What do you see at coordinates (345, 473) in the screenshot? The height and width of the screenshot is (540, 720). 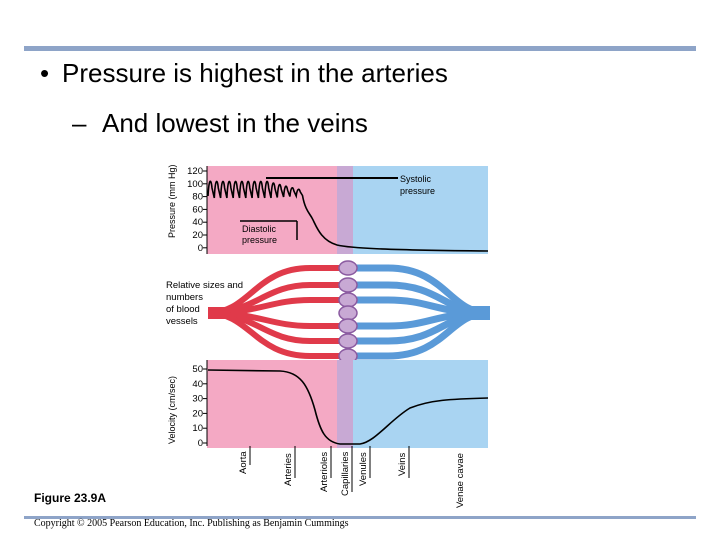 I see `vessel-name-label: Capillaries` at bounding box center [345, 473].